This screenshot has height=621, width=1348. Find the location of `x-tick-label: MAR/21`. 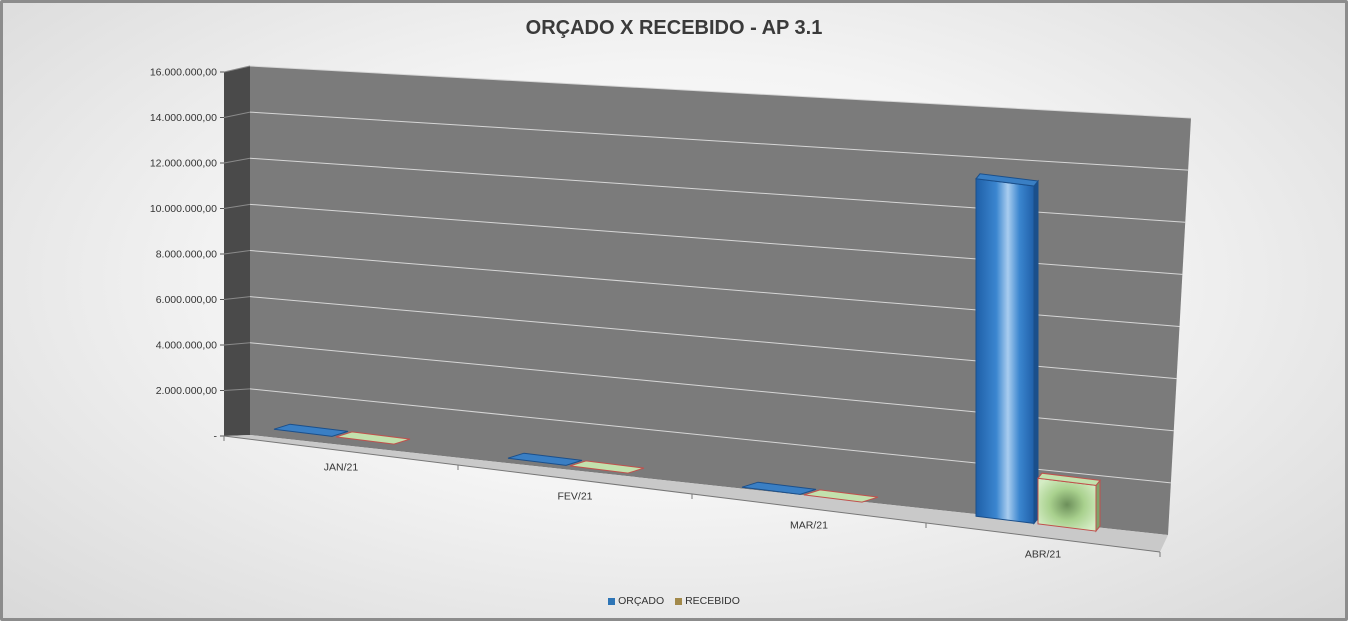

x-tick-label: MAR/21 is located at coordinates (809, 526).